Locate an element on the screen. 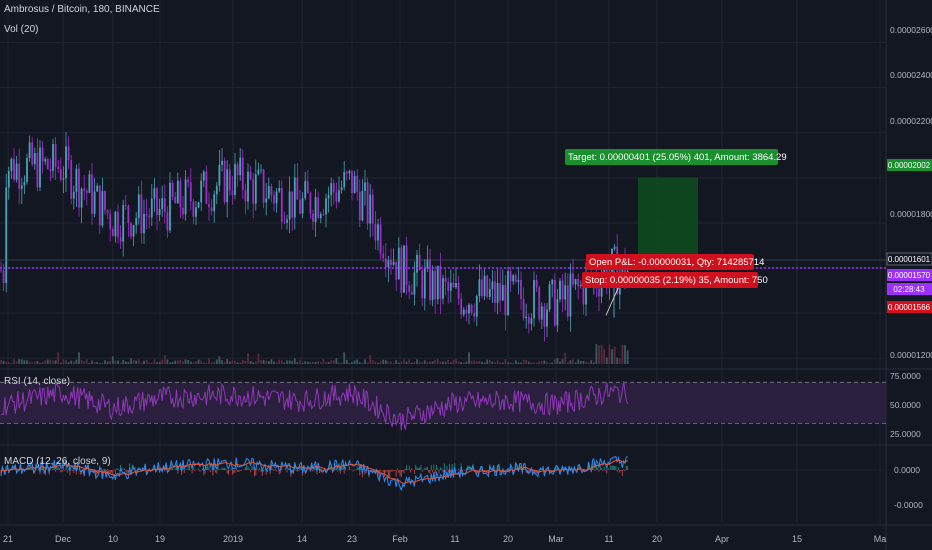 Image resolution: width=932 pixels, height=550 pixels. price-tick-label: 0.00001800 is located at coordinates (911, 214).